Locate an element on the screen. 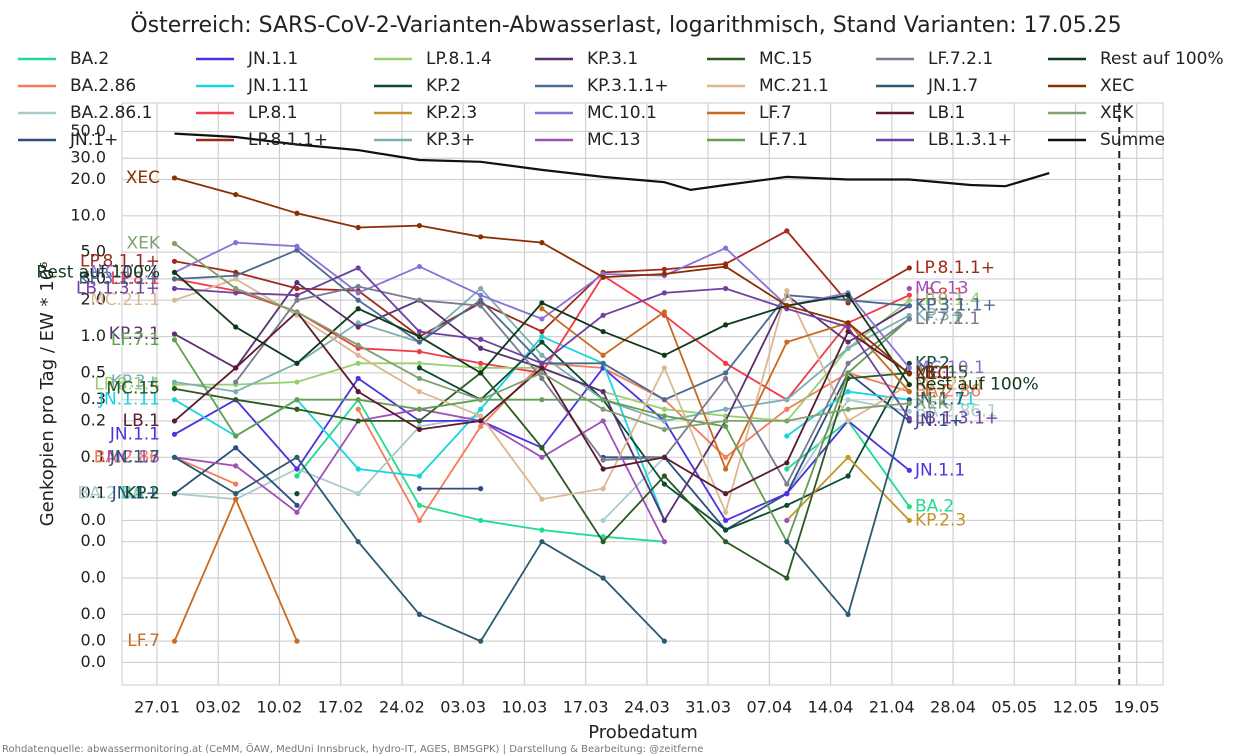  series-end-label: KP.3.1 is located at coordinates (940, 306).